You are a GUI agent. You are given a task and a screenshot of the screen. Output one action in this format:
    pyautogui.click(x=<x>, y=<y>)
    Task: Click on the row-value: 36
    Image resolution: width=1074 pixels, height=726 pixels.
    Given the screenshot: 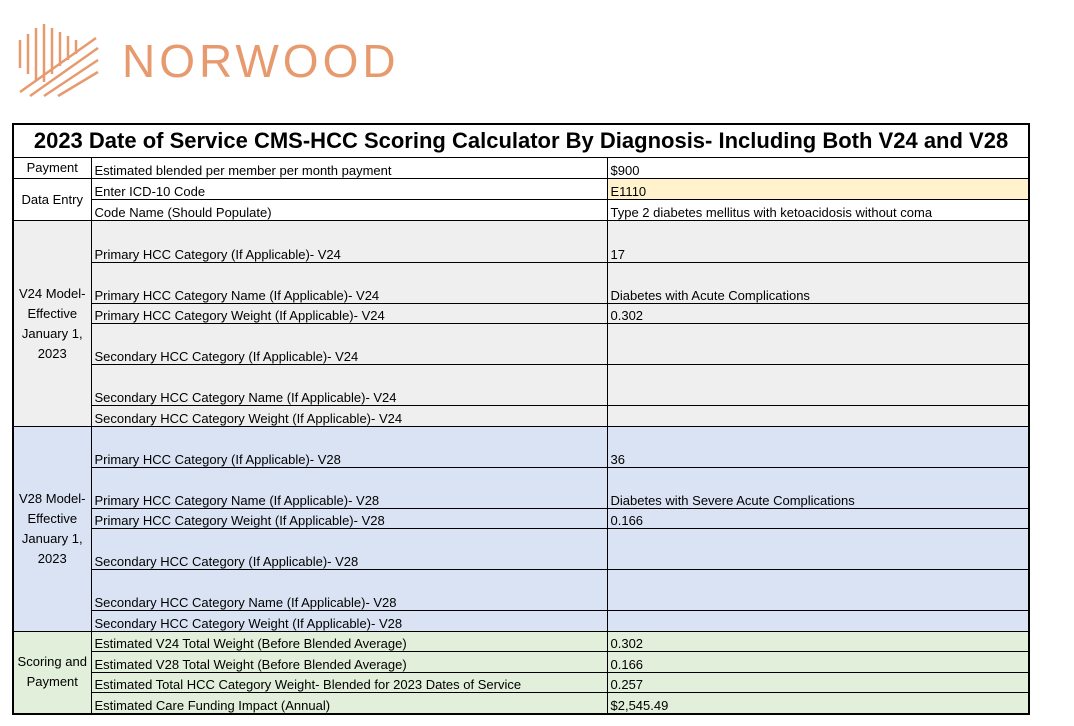 What is the action you would take?
    pyautogui.click(x=818, y=447)
    